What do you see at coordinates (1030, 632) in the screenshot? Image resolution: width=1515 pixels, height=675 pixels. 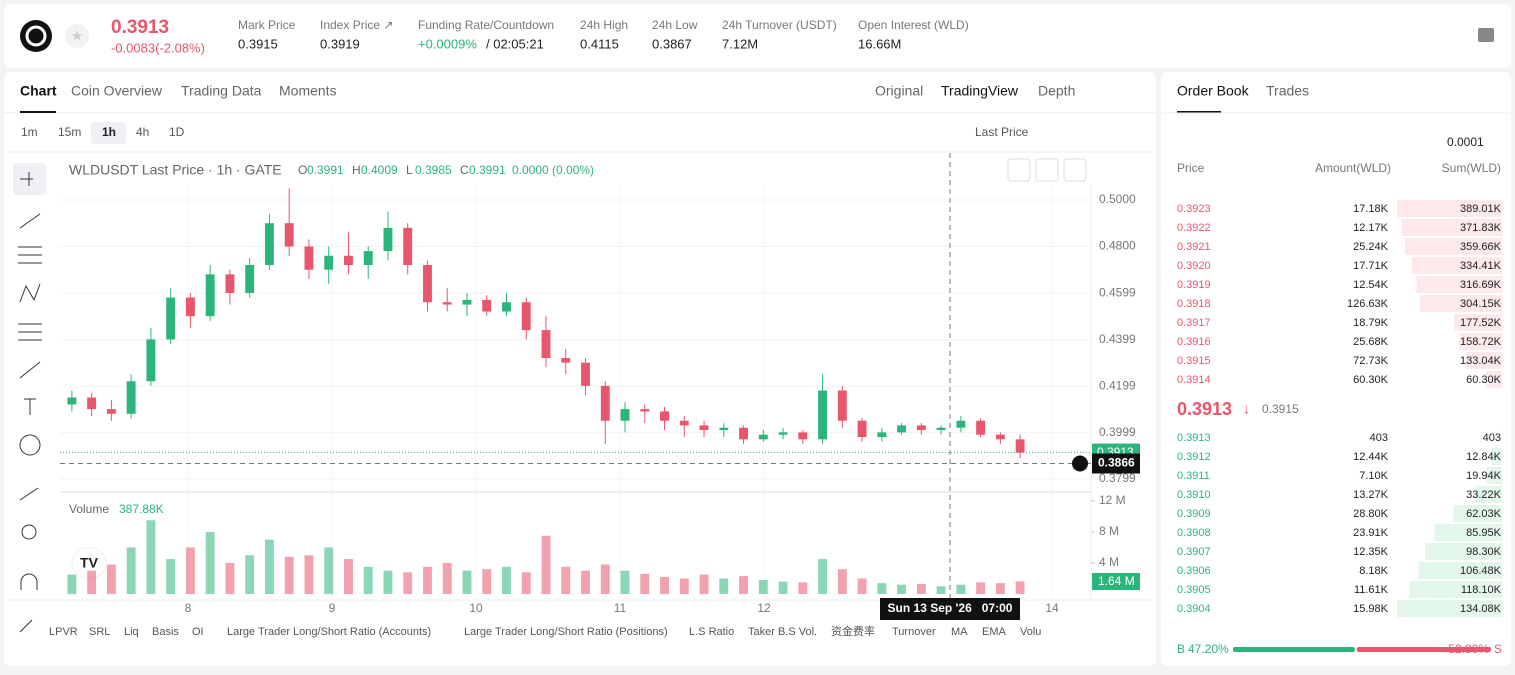 I see `indicator-tool: Volu` at bounding box center [1030, 632].